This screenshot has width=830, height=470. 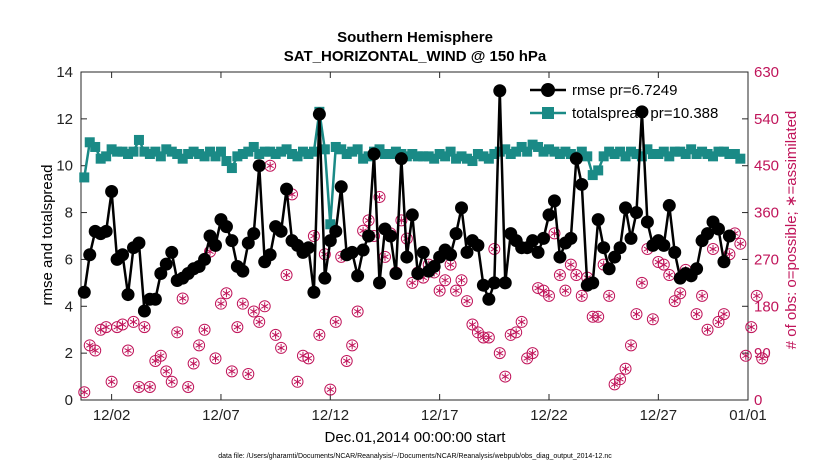 I want to click on y-left-tick-label: 12, so click(x=64, y=119).